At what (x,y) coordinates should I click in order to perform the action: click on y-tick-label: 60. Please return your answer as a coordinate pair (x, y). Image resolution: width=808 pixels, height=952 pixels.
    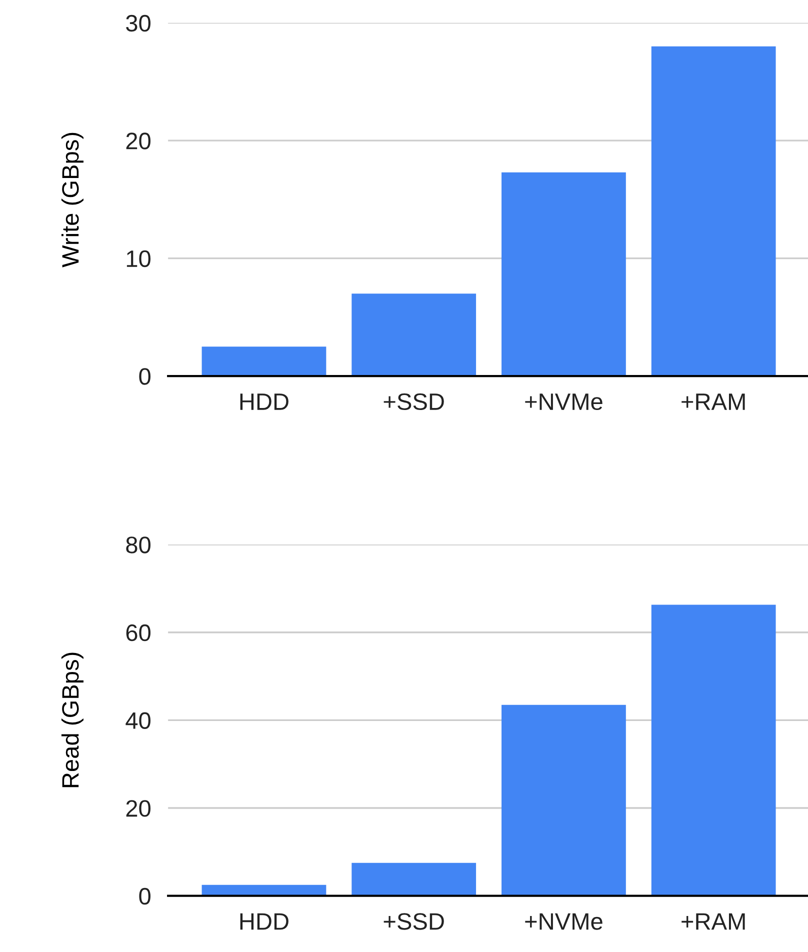
    Looking at the image, I should click on (138, 633).